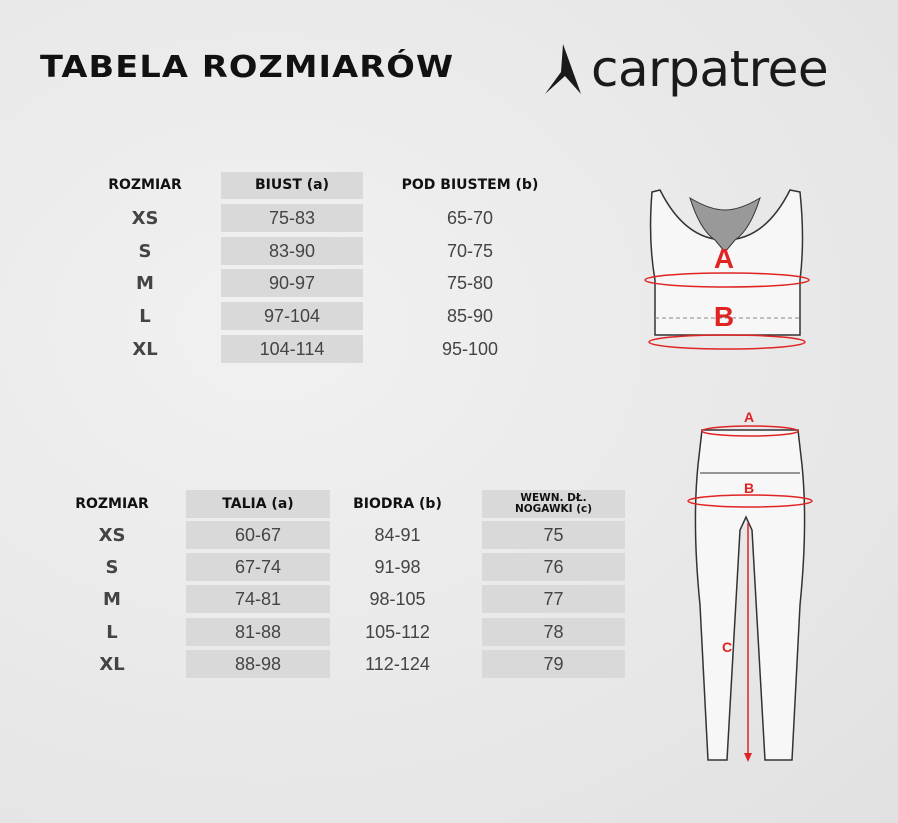 The width and height of the screenshot is (898, 823). I want to click on measure-cell: 75-80, so click(470, 282).